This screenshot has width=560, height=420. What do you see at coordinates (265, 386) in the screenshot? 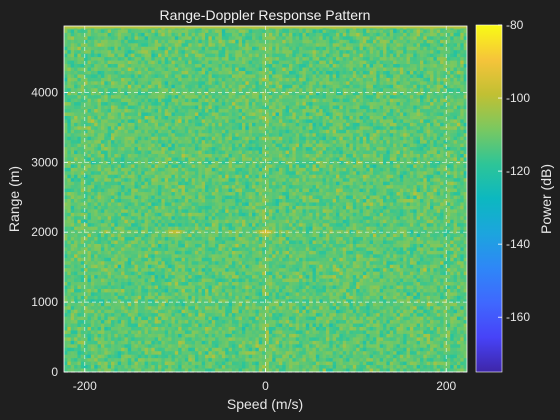
I see `x-tick-label: 0` at bounding box center [265, 386].